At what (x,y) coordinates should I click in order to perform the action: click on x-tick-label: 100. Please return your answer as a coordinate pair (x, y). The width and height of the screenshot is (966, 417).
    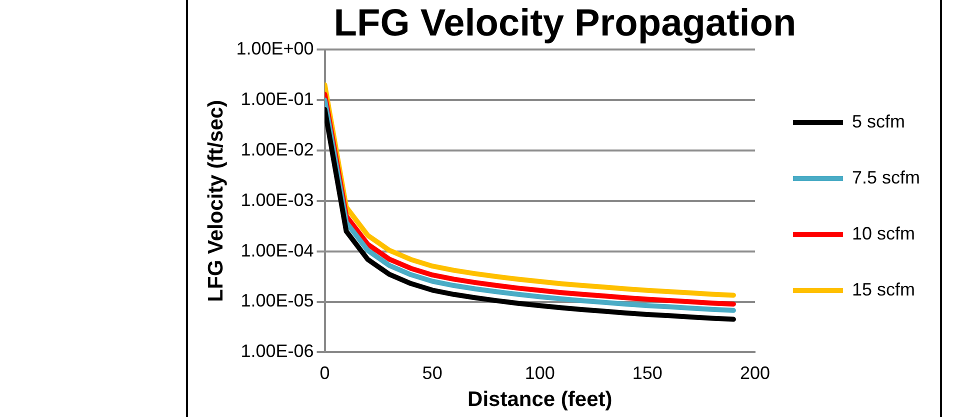
    Looking at the image, I should click on (539, 372).